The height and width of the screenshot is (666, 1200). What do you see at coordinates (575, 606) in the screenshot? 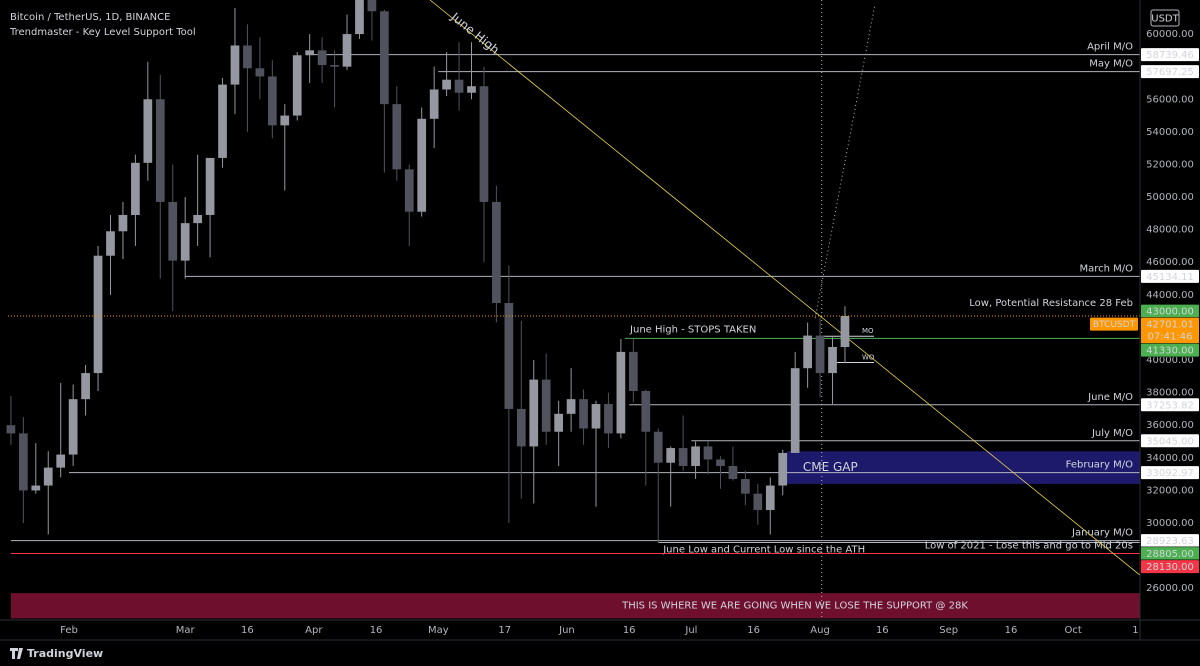
I see `target-zone` at bounding box center [575, 606].